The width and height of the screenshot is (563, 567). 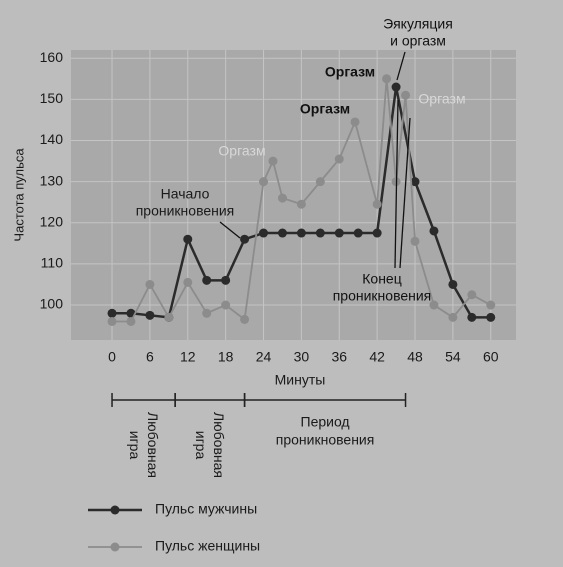 I want to click on x-tick-label: 54, so click(x=453, y=357).